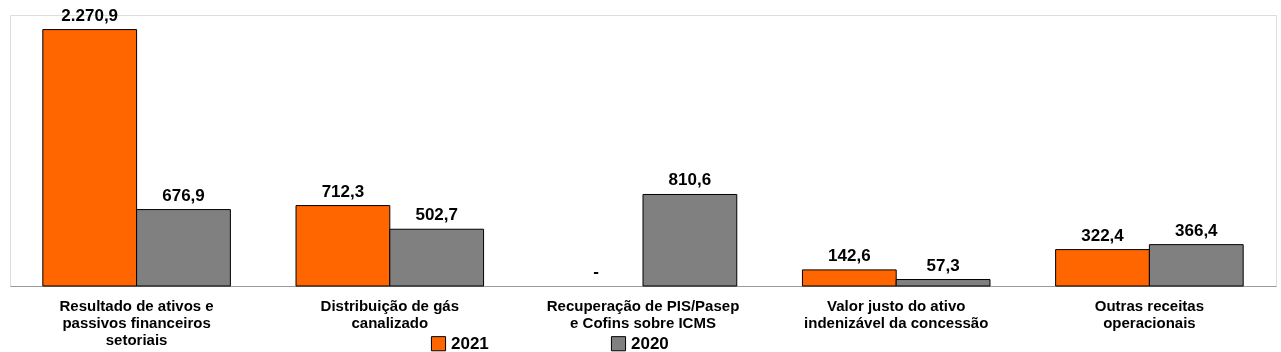 The height and width of the screenshot is (352, 1281). Describe the element at coordinates (1197, 230) in the screenshot. I see `data-label: 366,4` at that location.